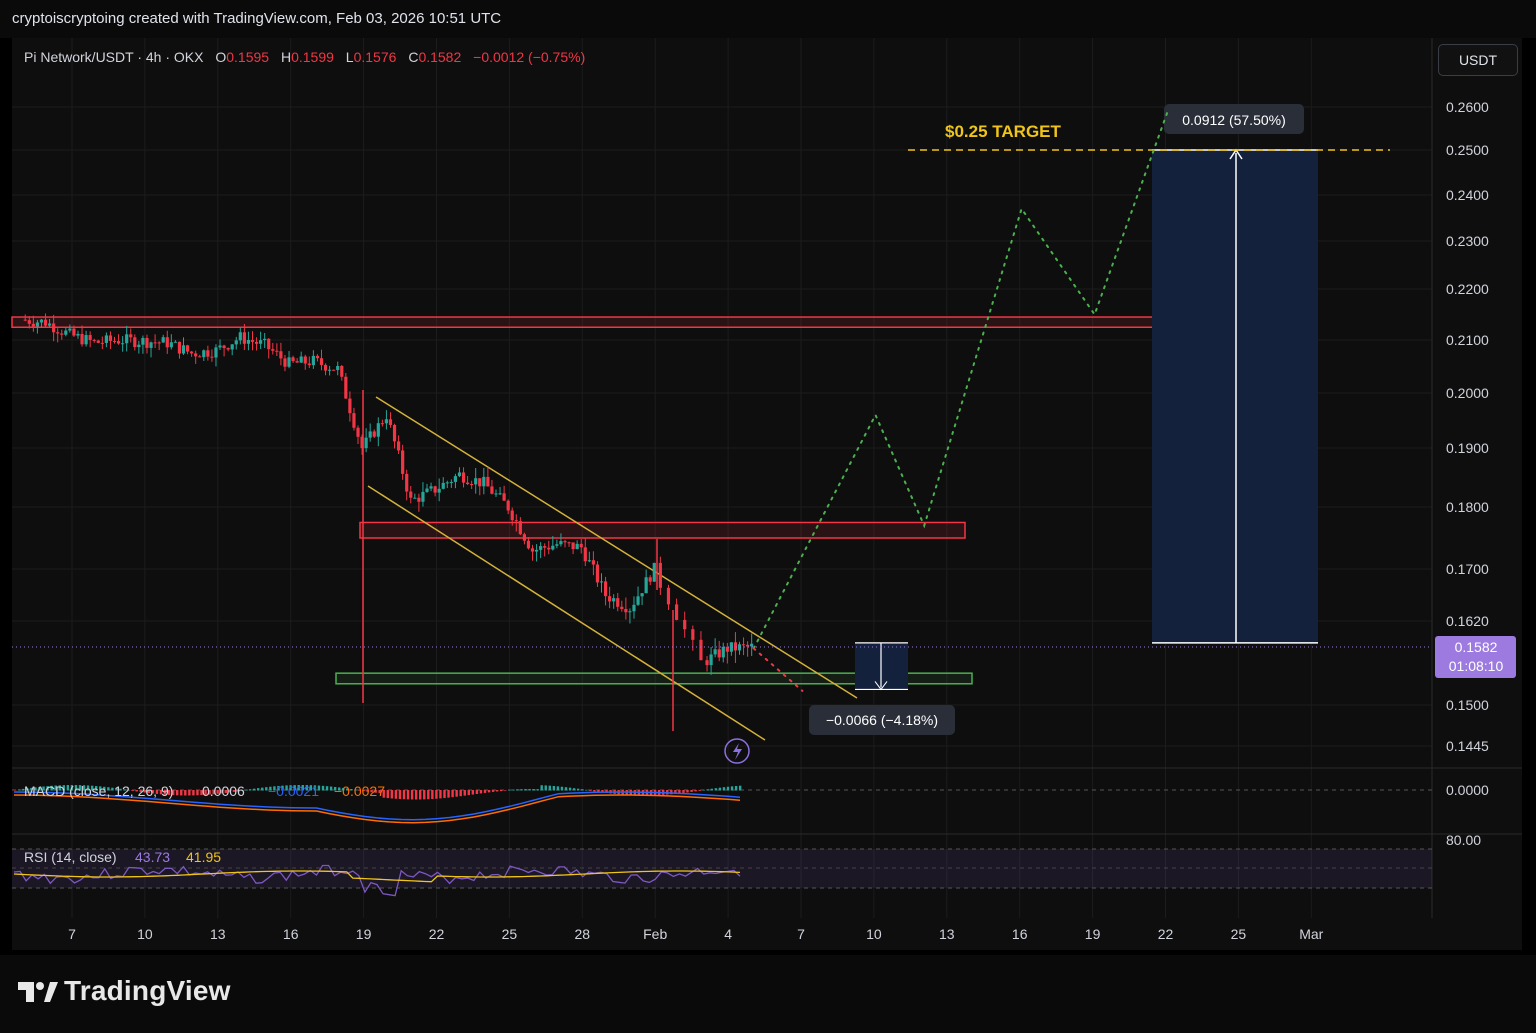 Image resolution: width=1536 pixels, height=1033 pixels. What do you see at coordinates (248, 57) in the screenshot?
I see `open-value: 0.1595` at bounding box center [248, 57].